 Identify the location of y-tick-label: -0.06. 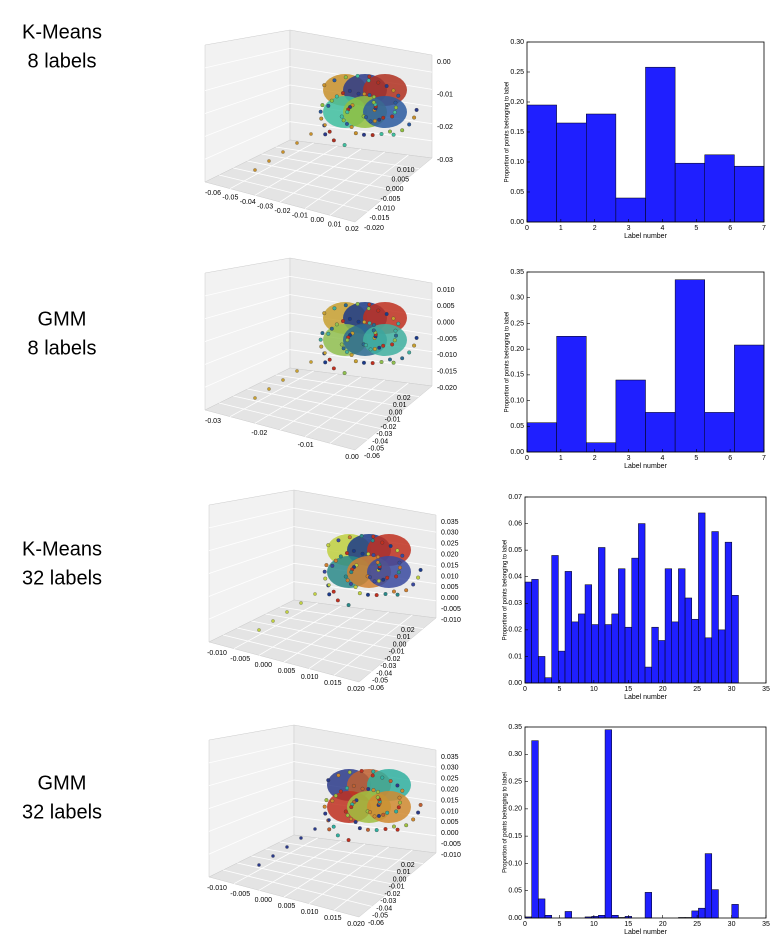
(376, 923).